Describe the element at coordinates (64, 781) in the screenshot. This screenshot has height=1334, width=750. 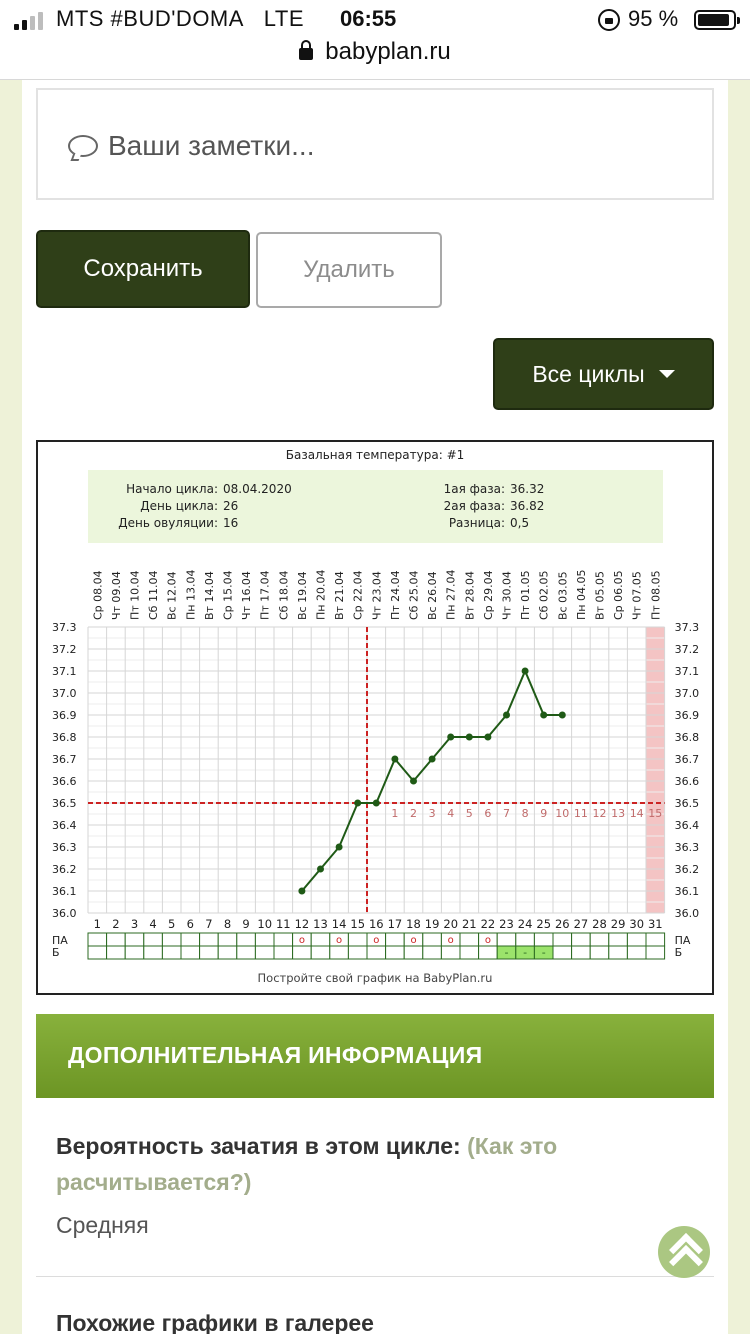
I see `y-tick-left: 36.6` at that location.